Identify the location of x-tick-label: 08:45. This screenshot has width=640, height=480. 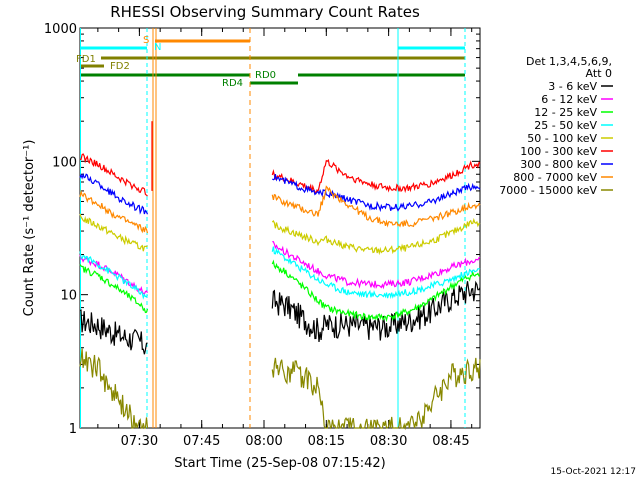
(450, 441).